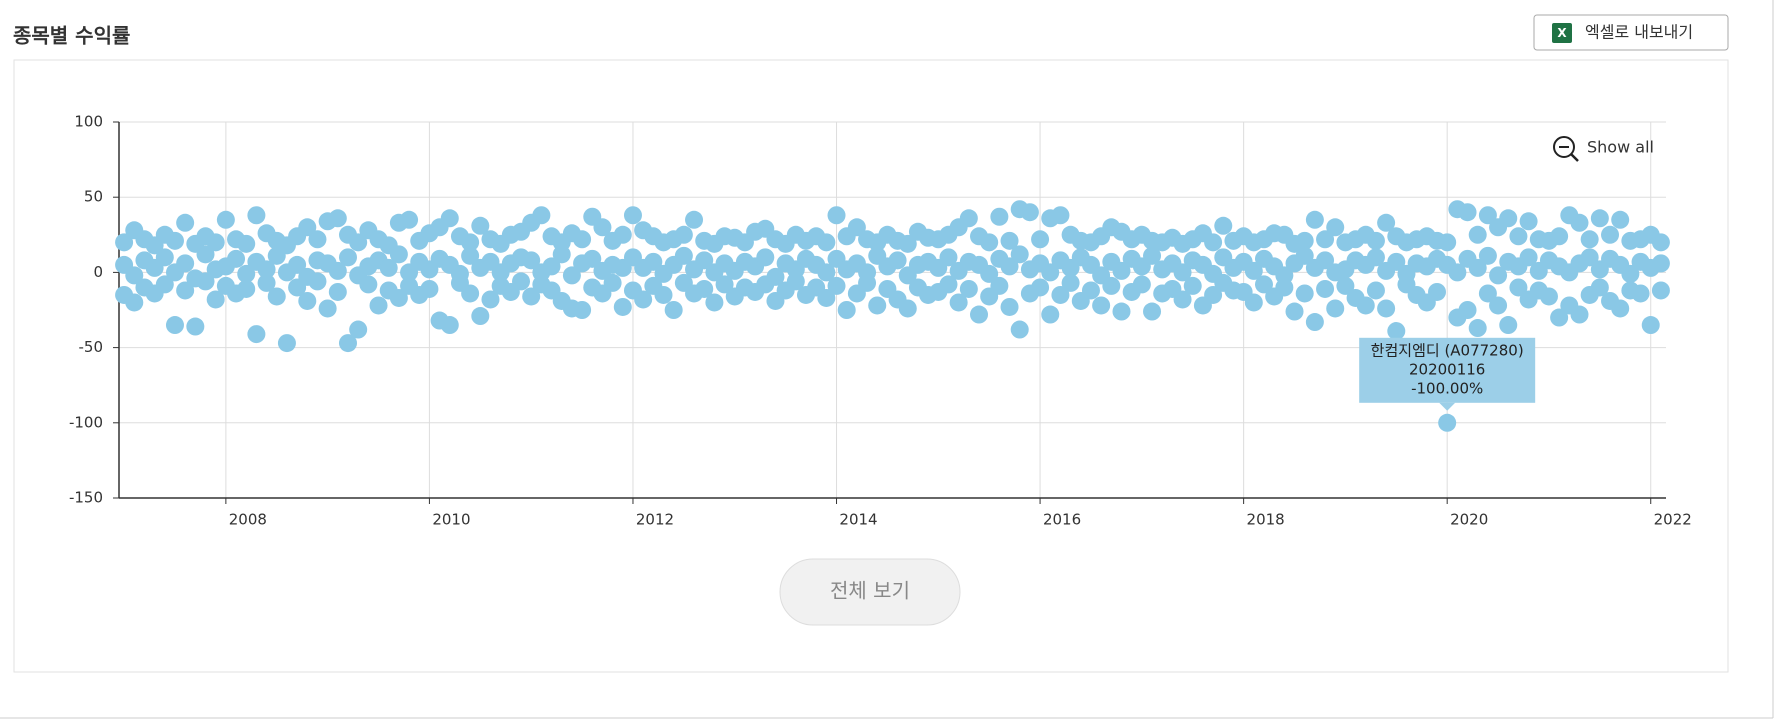  I want to click on view-all-button: 전체 보기, so click(870, 592).